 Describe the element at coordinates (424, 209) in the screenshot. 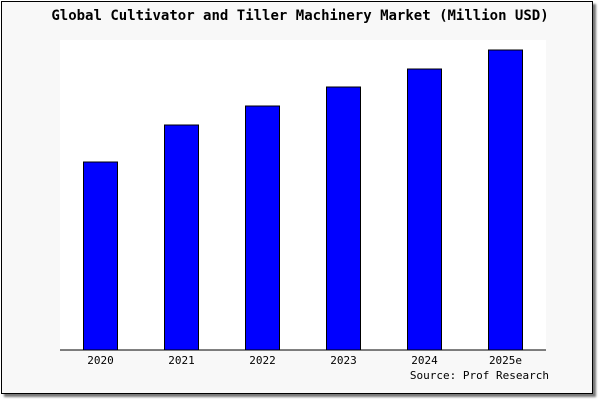

I see `bar-2024` at that location.